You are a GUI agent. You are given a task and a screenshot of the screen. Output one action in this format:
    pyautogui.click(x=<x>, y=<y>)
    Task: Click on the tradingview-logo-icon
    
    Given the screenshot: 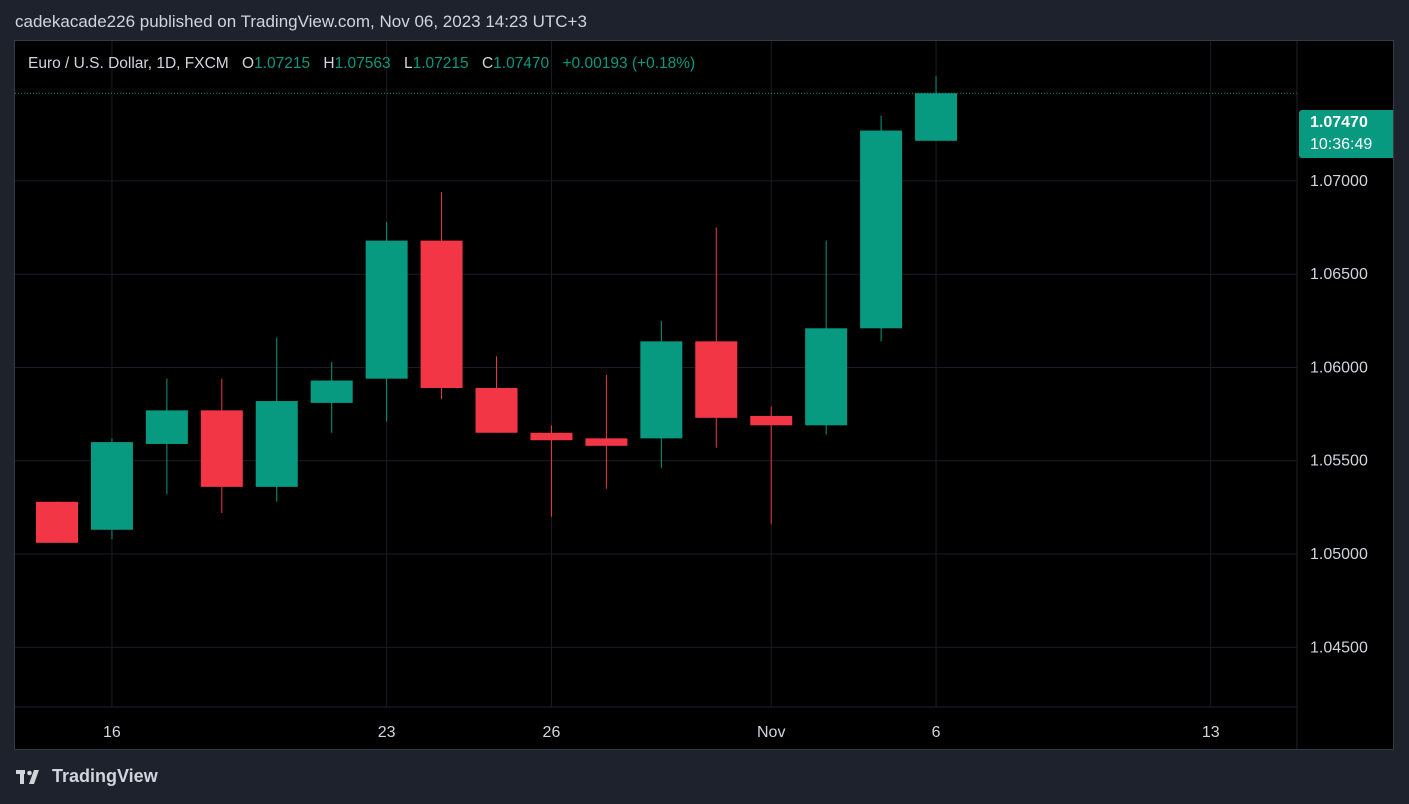 What is the action you would take?
    pyautogui.click(x=27, y=776)
    